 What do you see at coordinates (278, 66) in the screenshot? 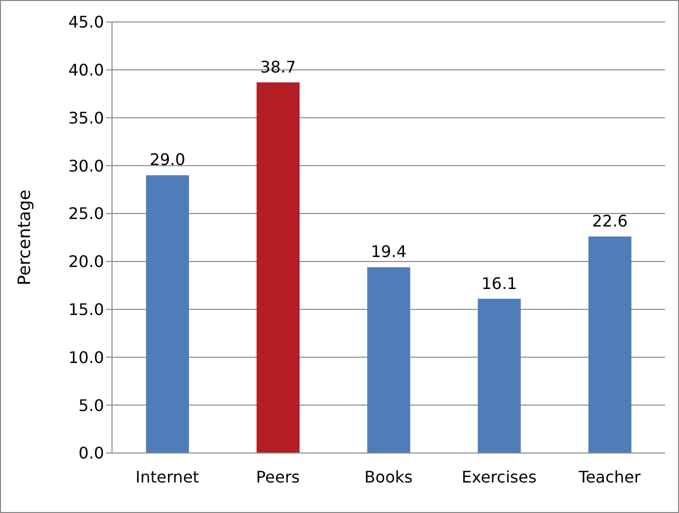
I see `data-label: 38.7` at bounding box center [278, 66].